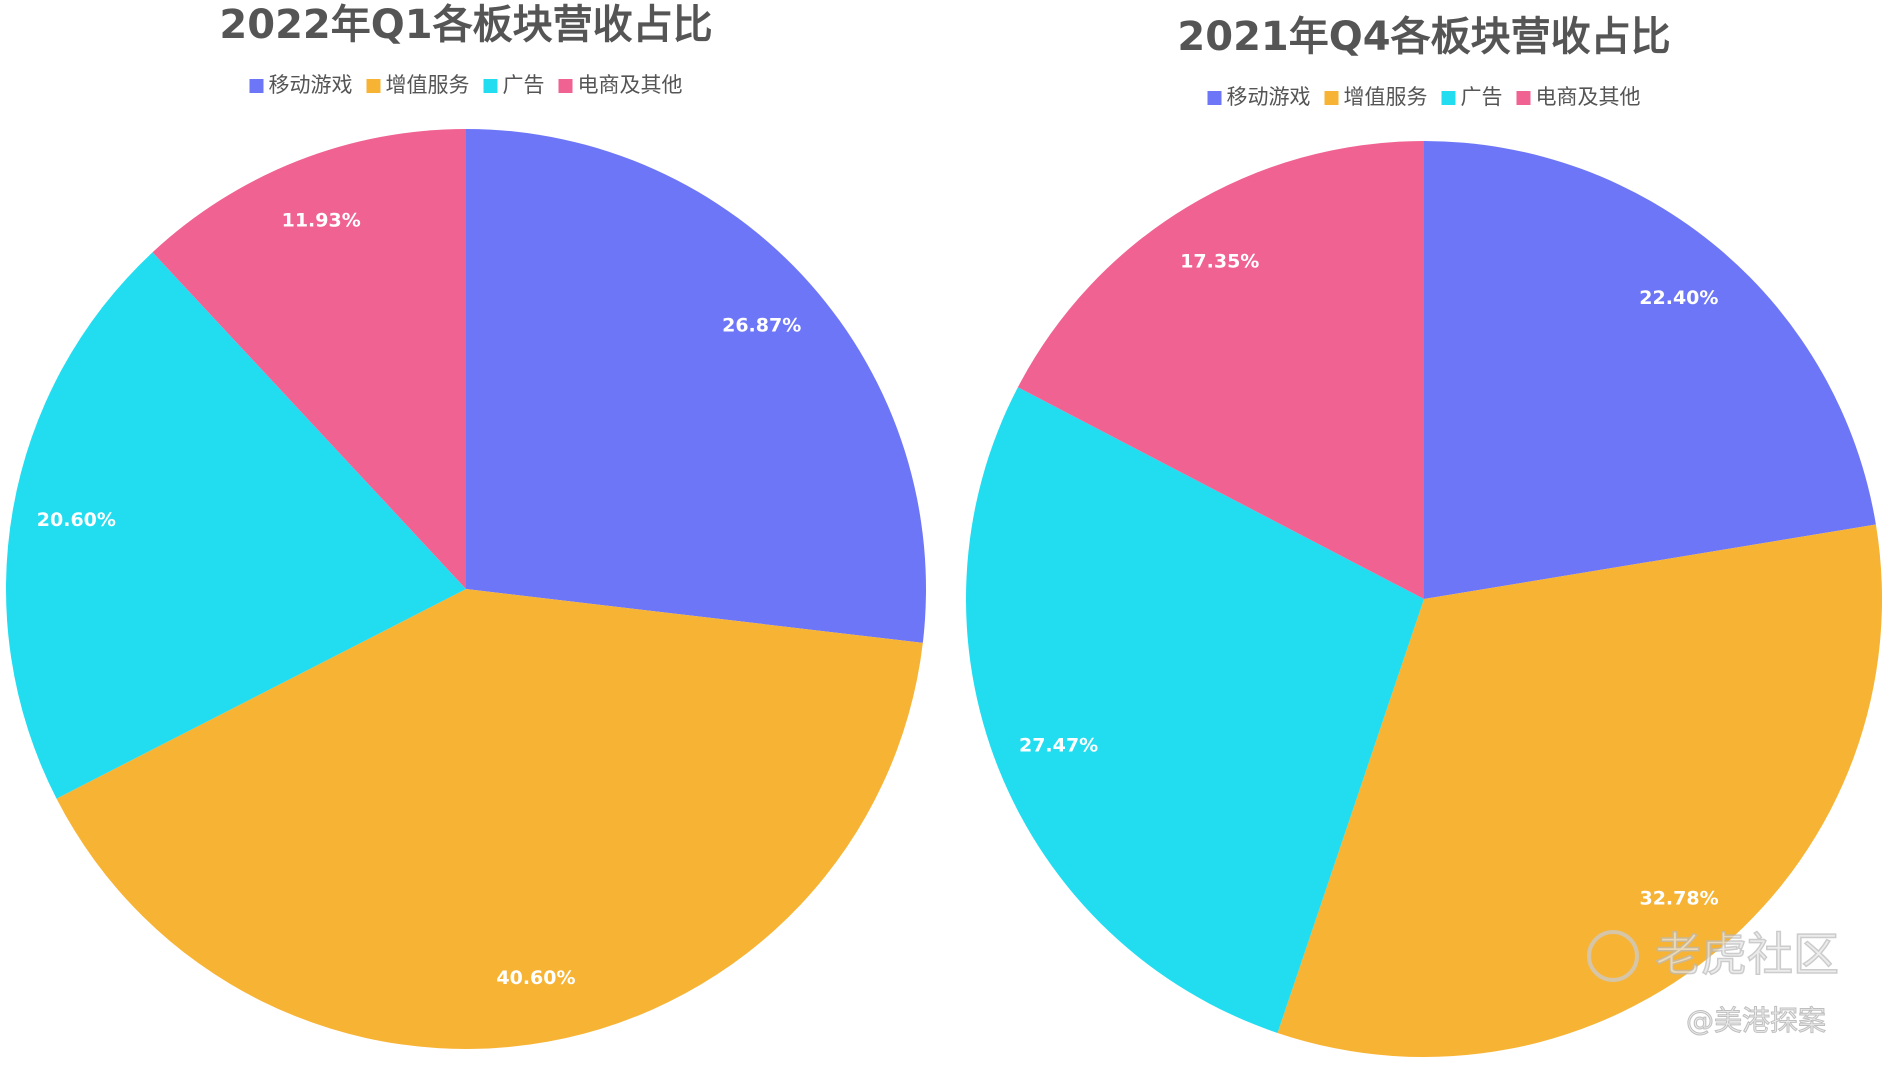 Image resolution: width=1889 pixels, height=1065 pixels. What do you see at coordinates (1678, 899) in the screenshot?
I see `value-label: 32.78%` at bounding box center [1678, 899].